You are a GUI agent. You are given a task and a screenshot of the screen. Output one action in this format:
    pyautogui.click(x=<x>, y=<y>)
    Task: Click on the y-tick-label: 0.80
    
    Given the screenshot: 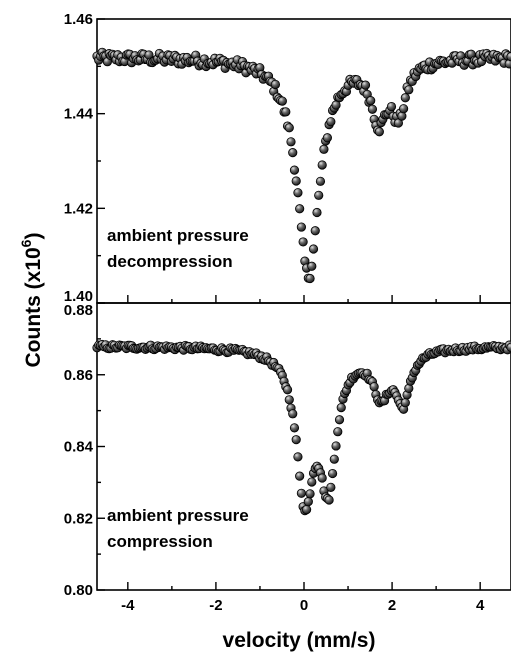 What is the action you would take?
    pyautogui.click(x=78, y=590)
    